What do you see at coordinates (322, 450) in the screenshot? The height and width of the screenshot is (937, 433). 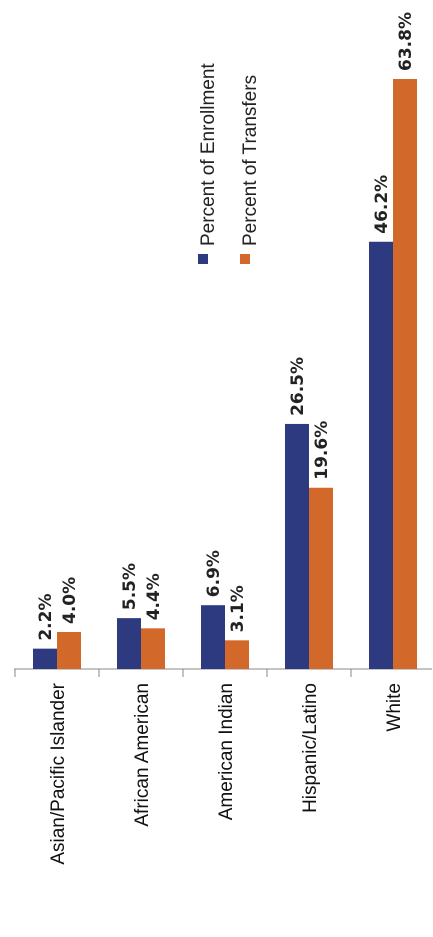 I see `data-label: 19.6%` at bounding box center [322, 450].